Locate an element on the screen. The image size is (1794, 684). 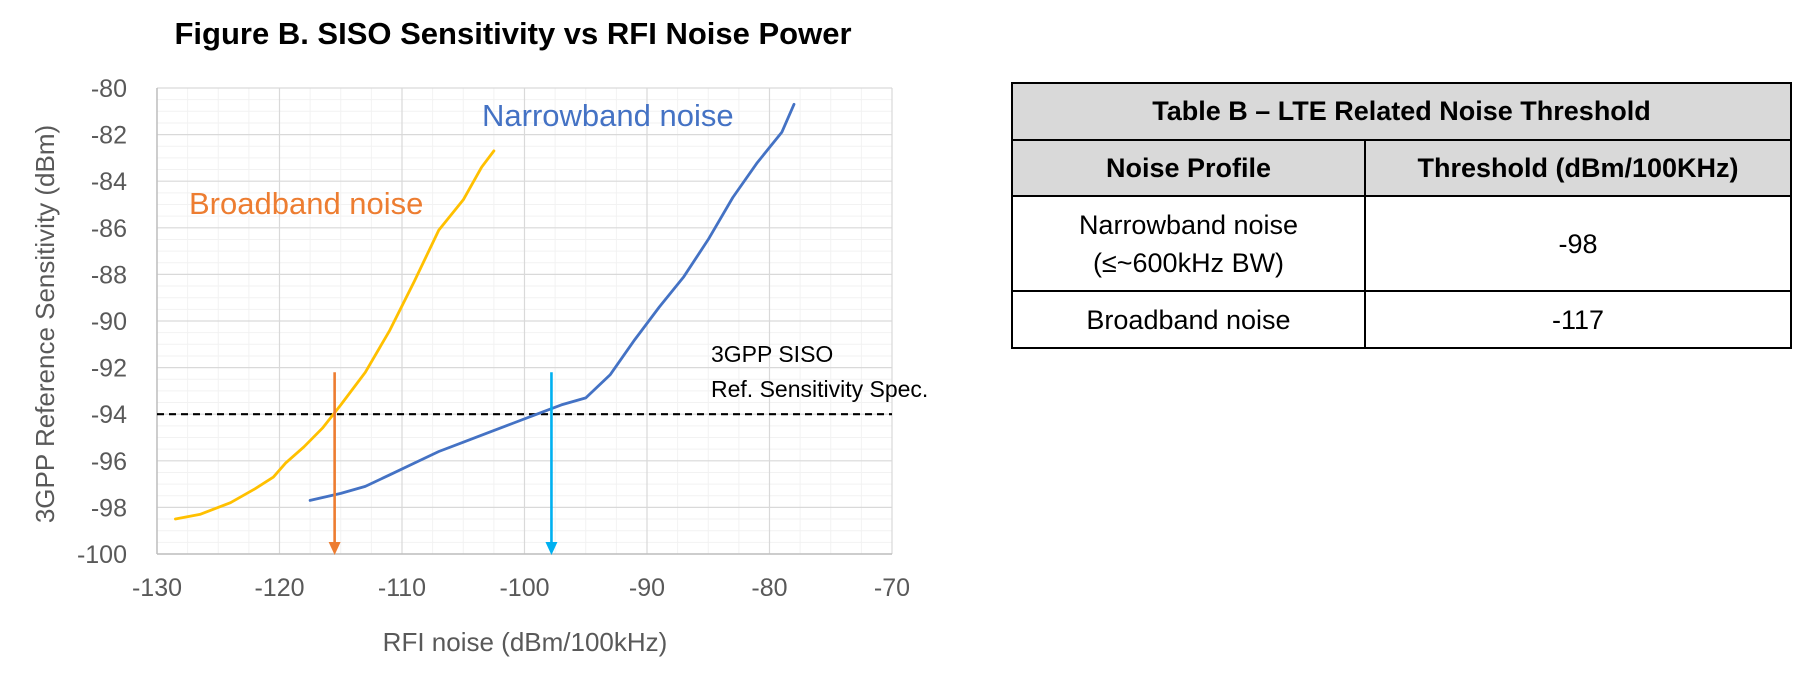
table-row: Broadband noise -117 is located at coordinates (1401, 319).